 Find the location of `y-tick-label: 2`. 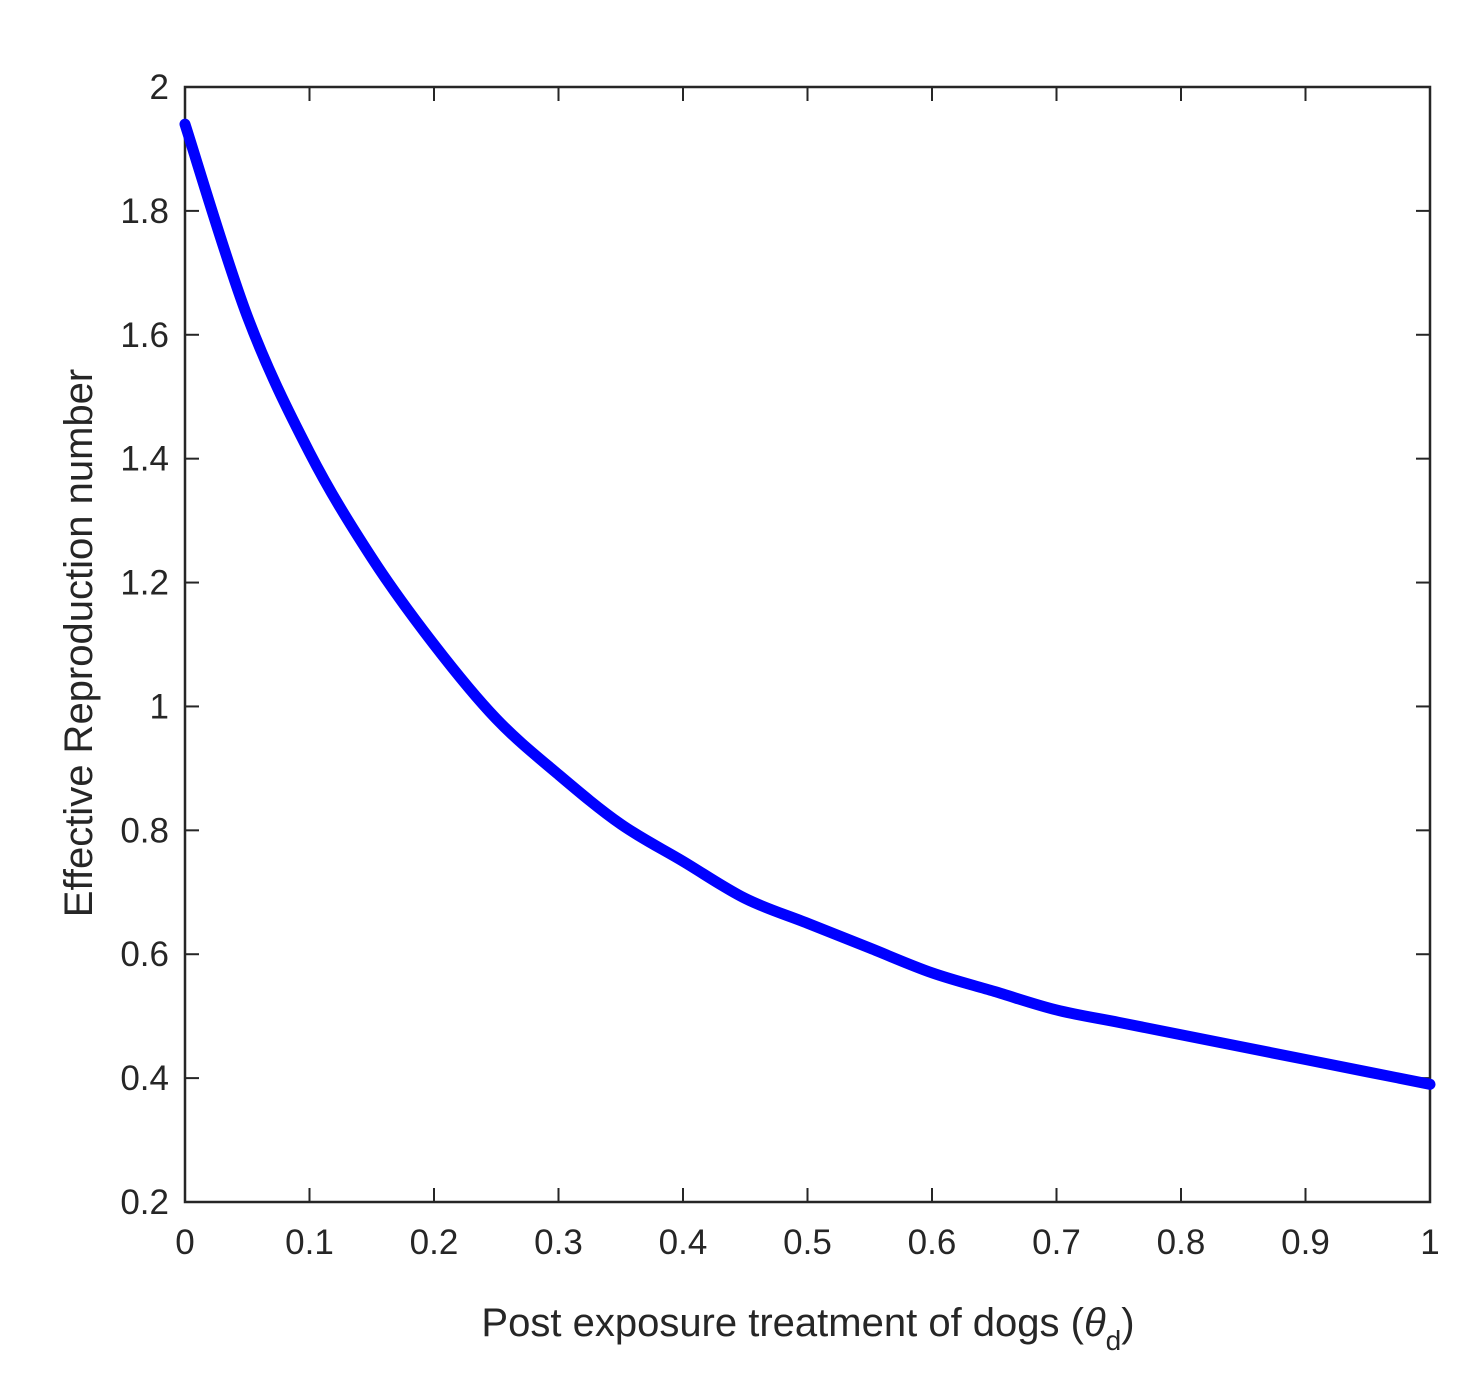

y-tick-label: 2 is located at coordinates (159, 87).